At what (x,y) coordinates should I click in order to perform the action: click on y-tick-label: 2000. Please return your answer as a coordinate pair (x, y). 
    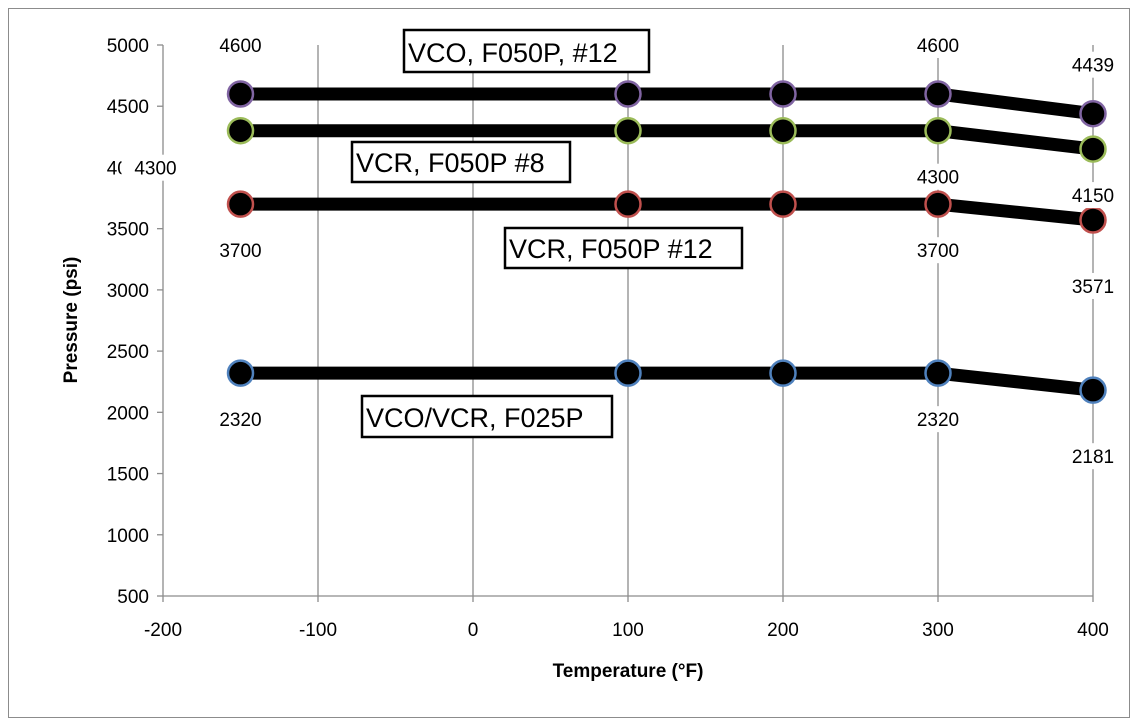
    Looking at the image, I should click on (128, 413).